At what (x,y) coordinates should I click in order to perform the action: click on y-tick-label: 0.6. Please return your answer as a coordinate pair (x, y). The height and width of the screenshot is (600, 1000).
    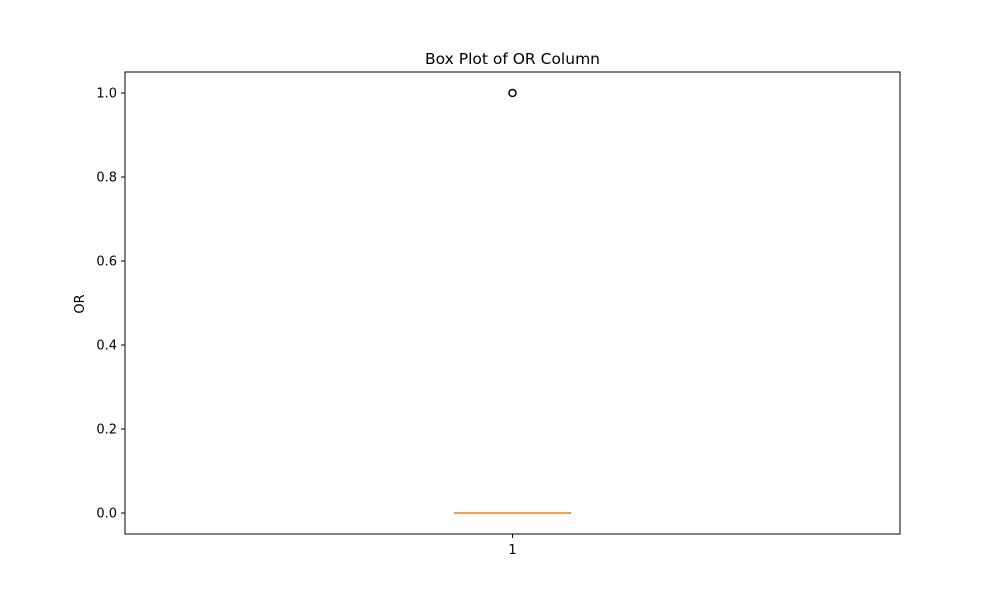
    Looking at the image, I should click on (106, 262).